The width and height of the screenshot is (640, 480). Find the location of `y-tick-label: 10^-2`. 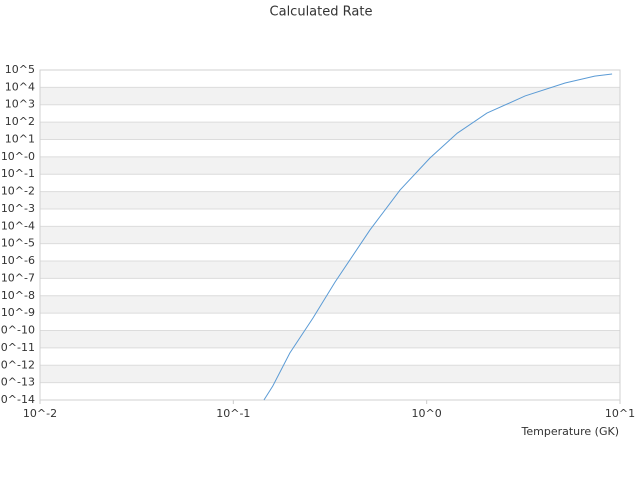

y-tick-label: 10^-2 is located at coordinates (18, 191).